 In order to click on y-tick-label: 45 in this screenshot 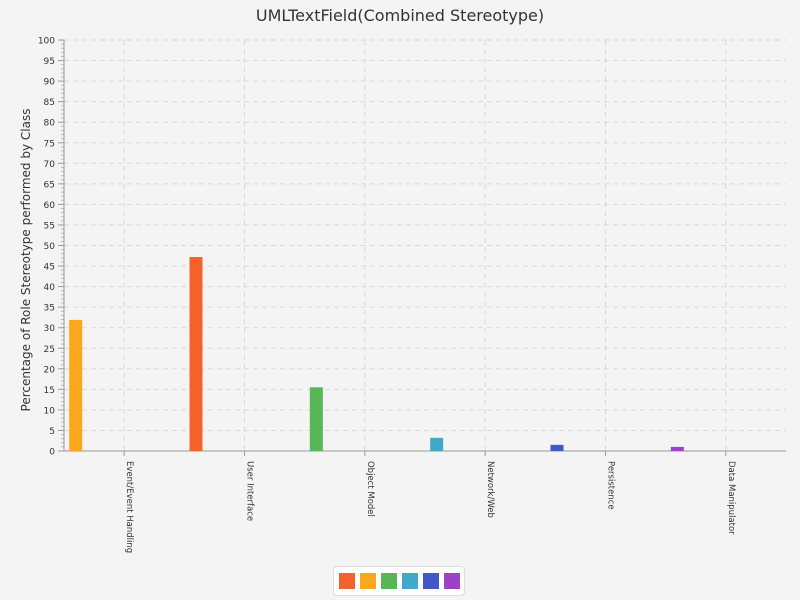, I will do `click(49, 268)`.